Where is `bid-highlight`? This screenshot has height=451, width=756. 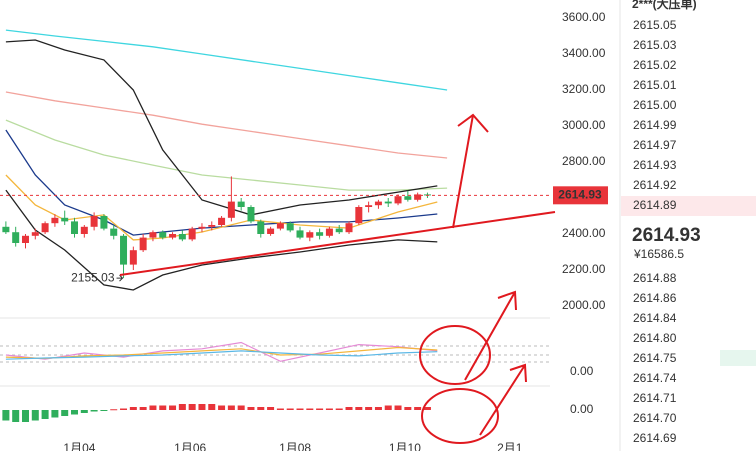 bid-highlight is located at coordinates (738, 358).